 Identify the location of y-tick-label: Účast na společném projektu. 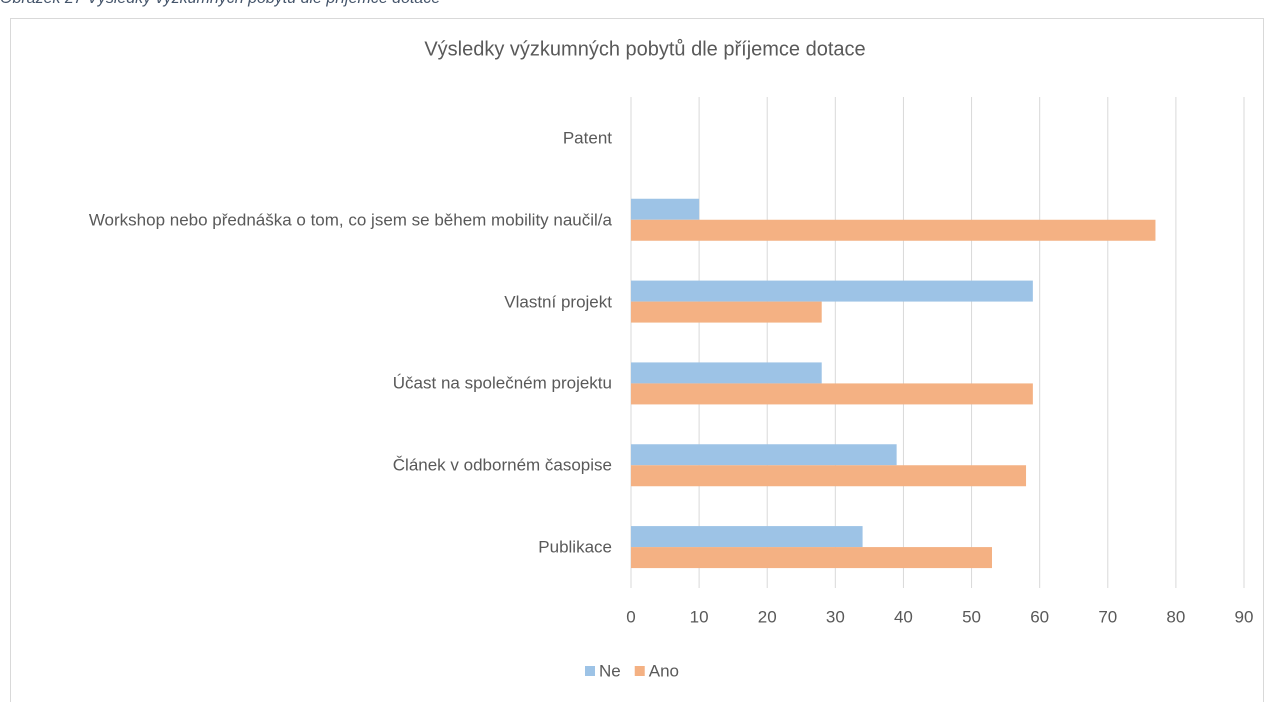
(502, 383).